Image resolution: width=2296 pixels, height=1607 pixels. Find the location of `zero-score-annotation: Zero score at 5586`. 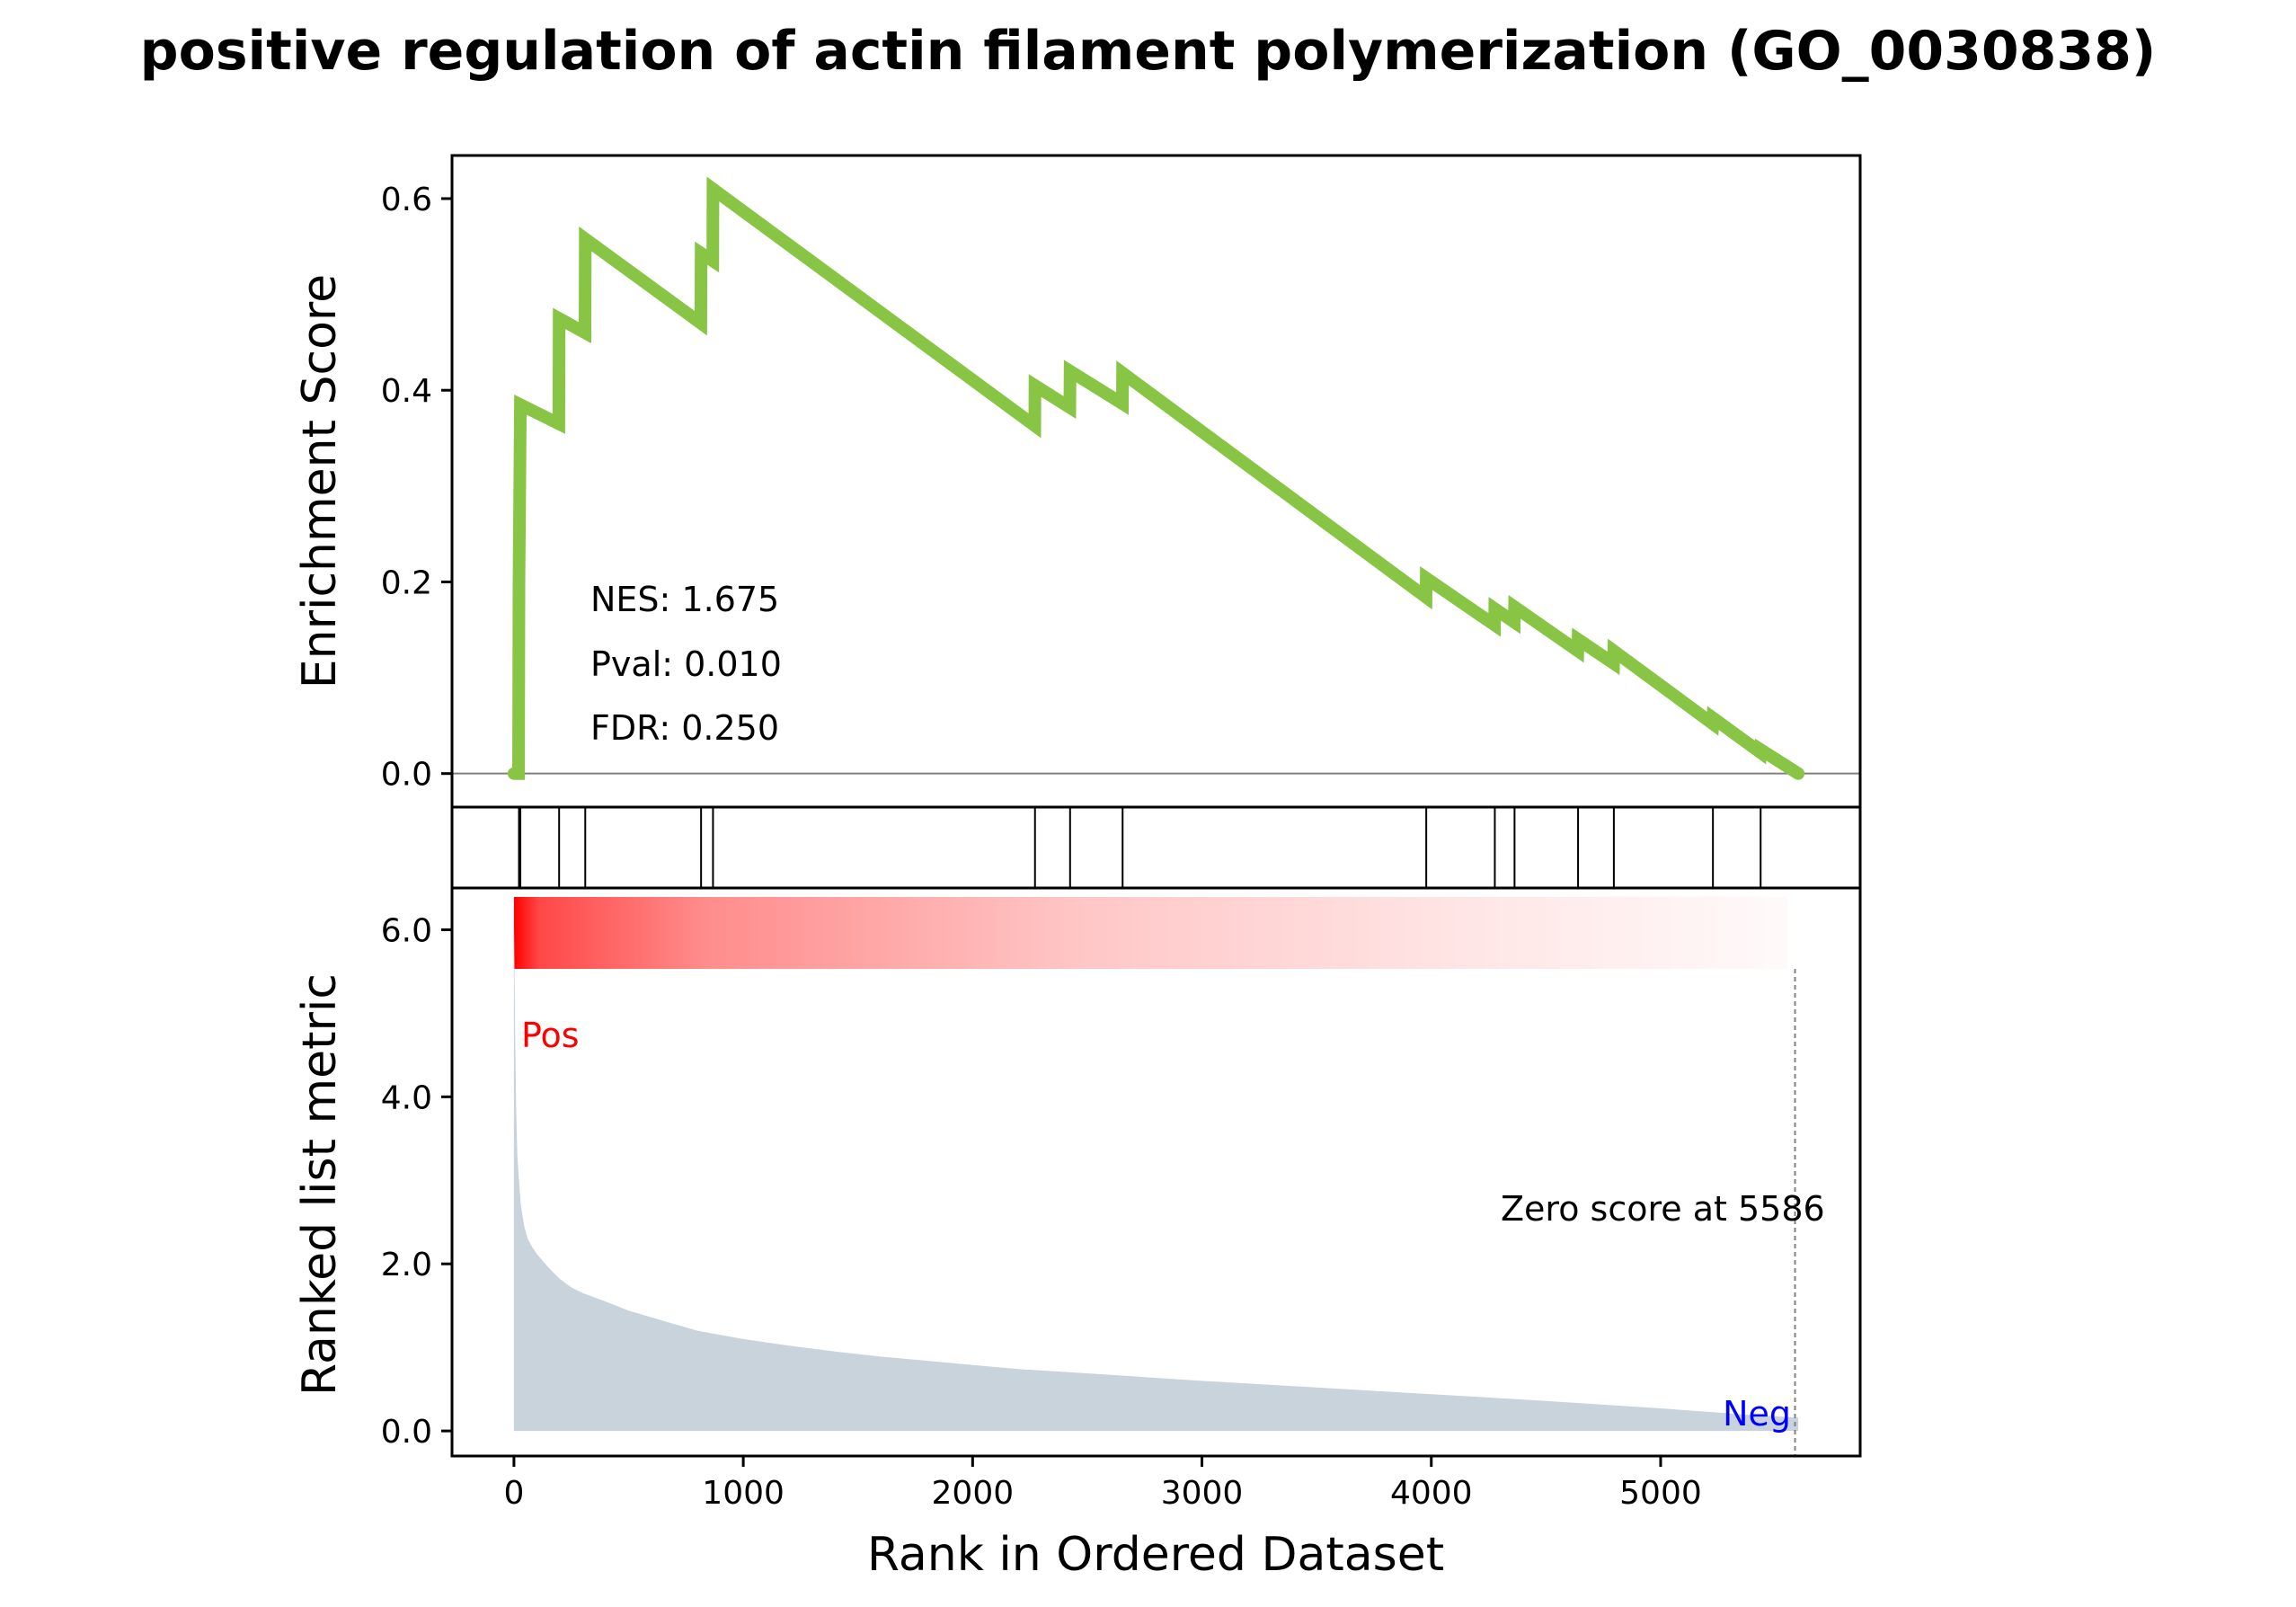

zero-score-annotation: Zero score at 5586 is located at coordinates (1663, 1209).